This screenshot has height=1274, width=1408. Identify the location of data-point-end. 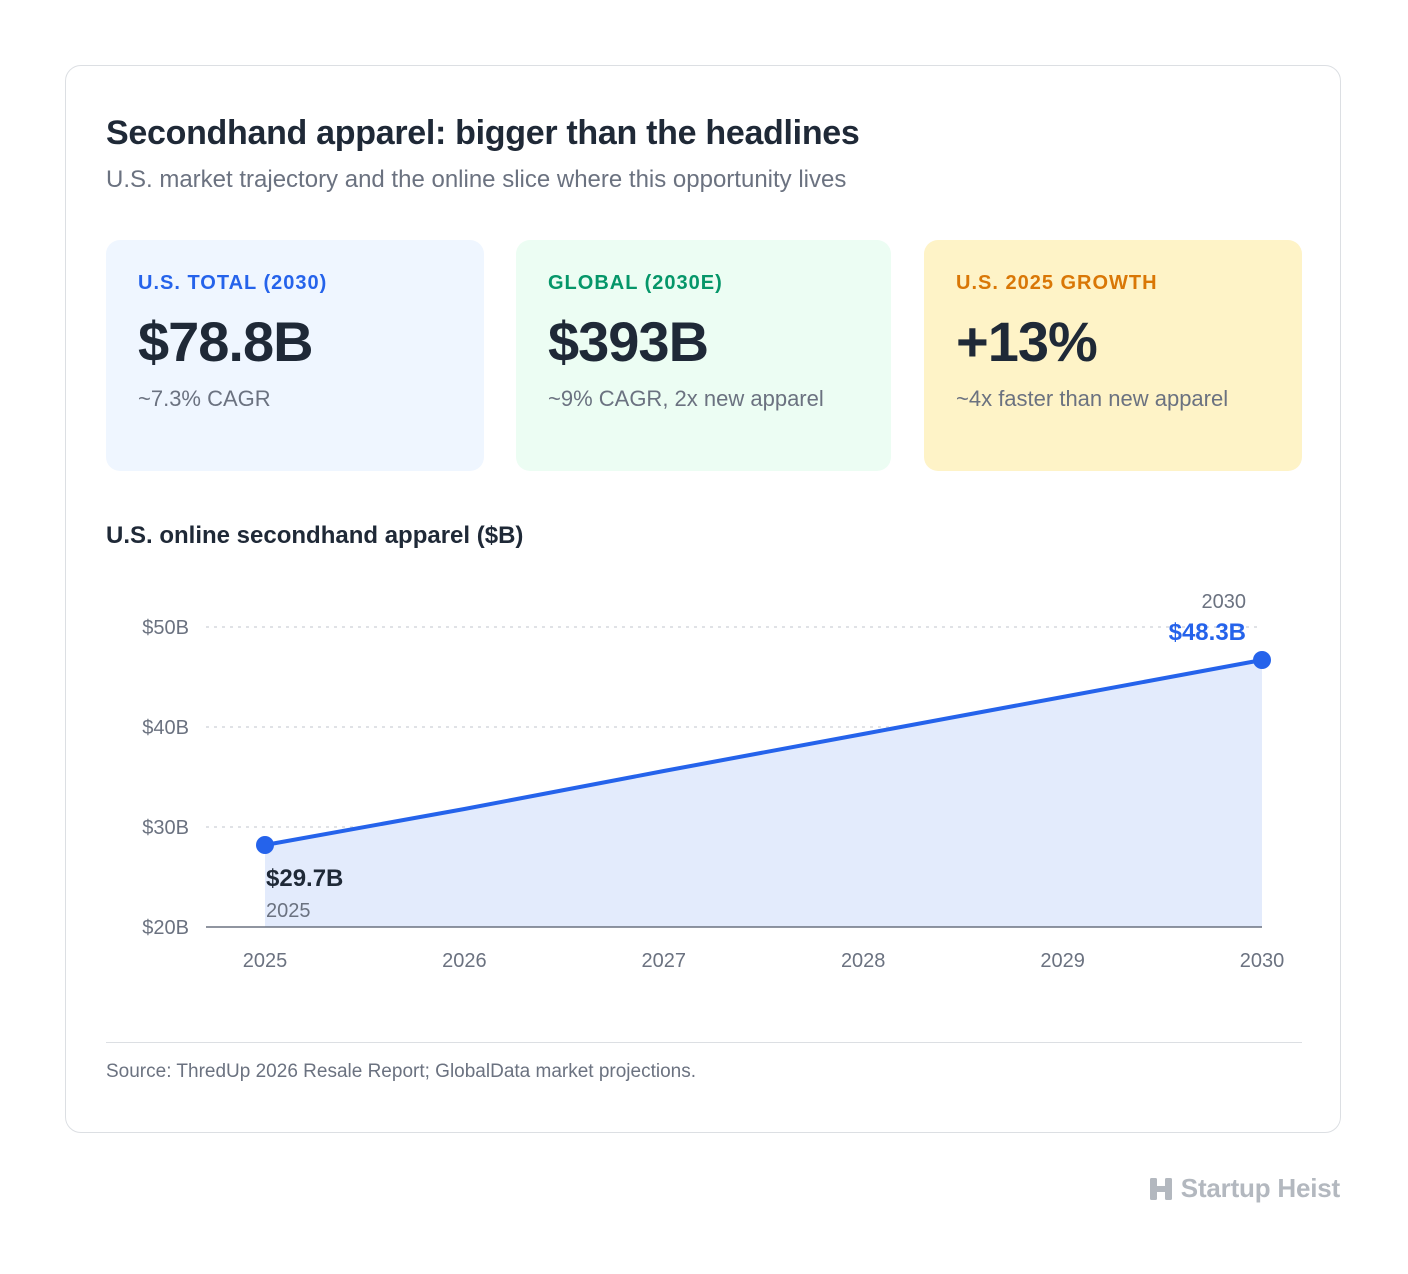
(1262, 660).